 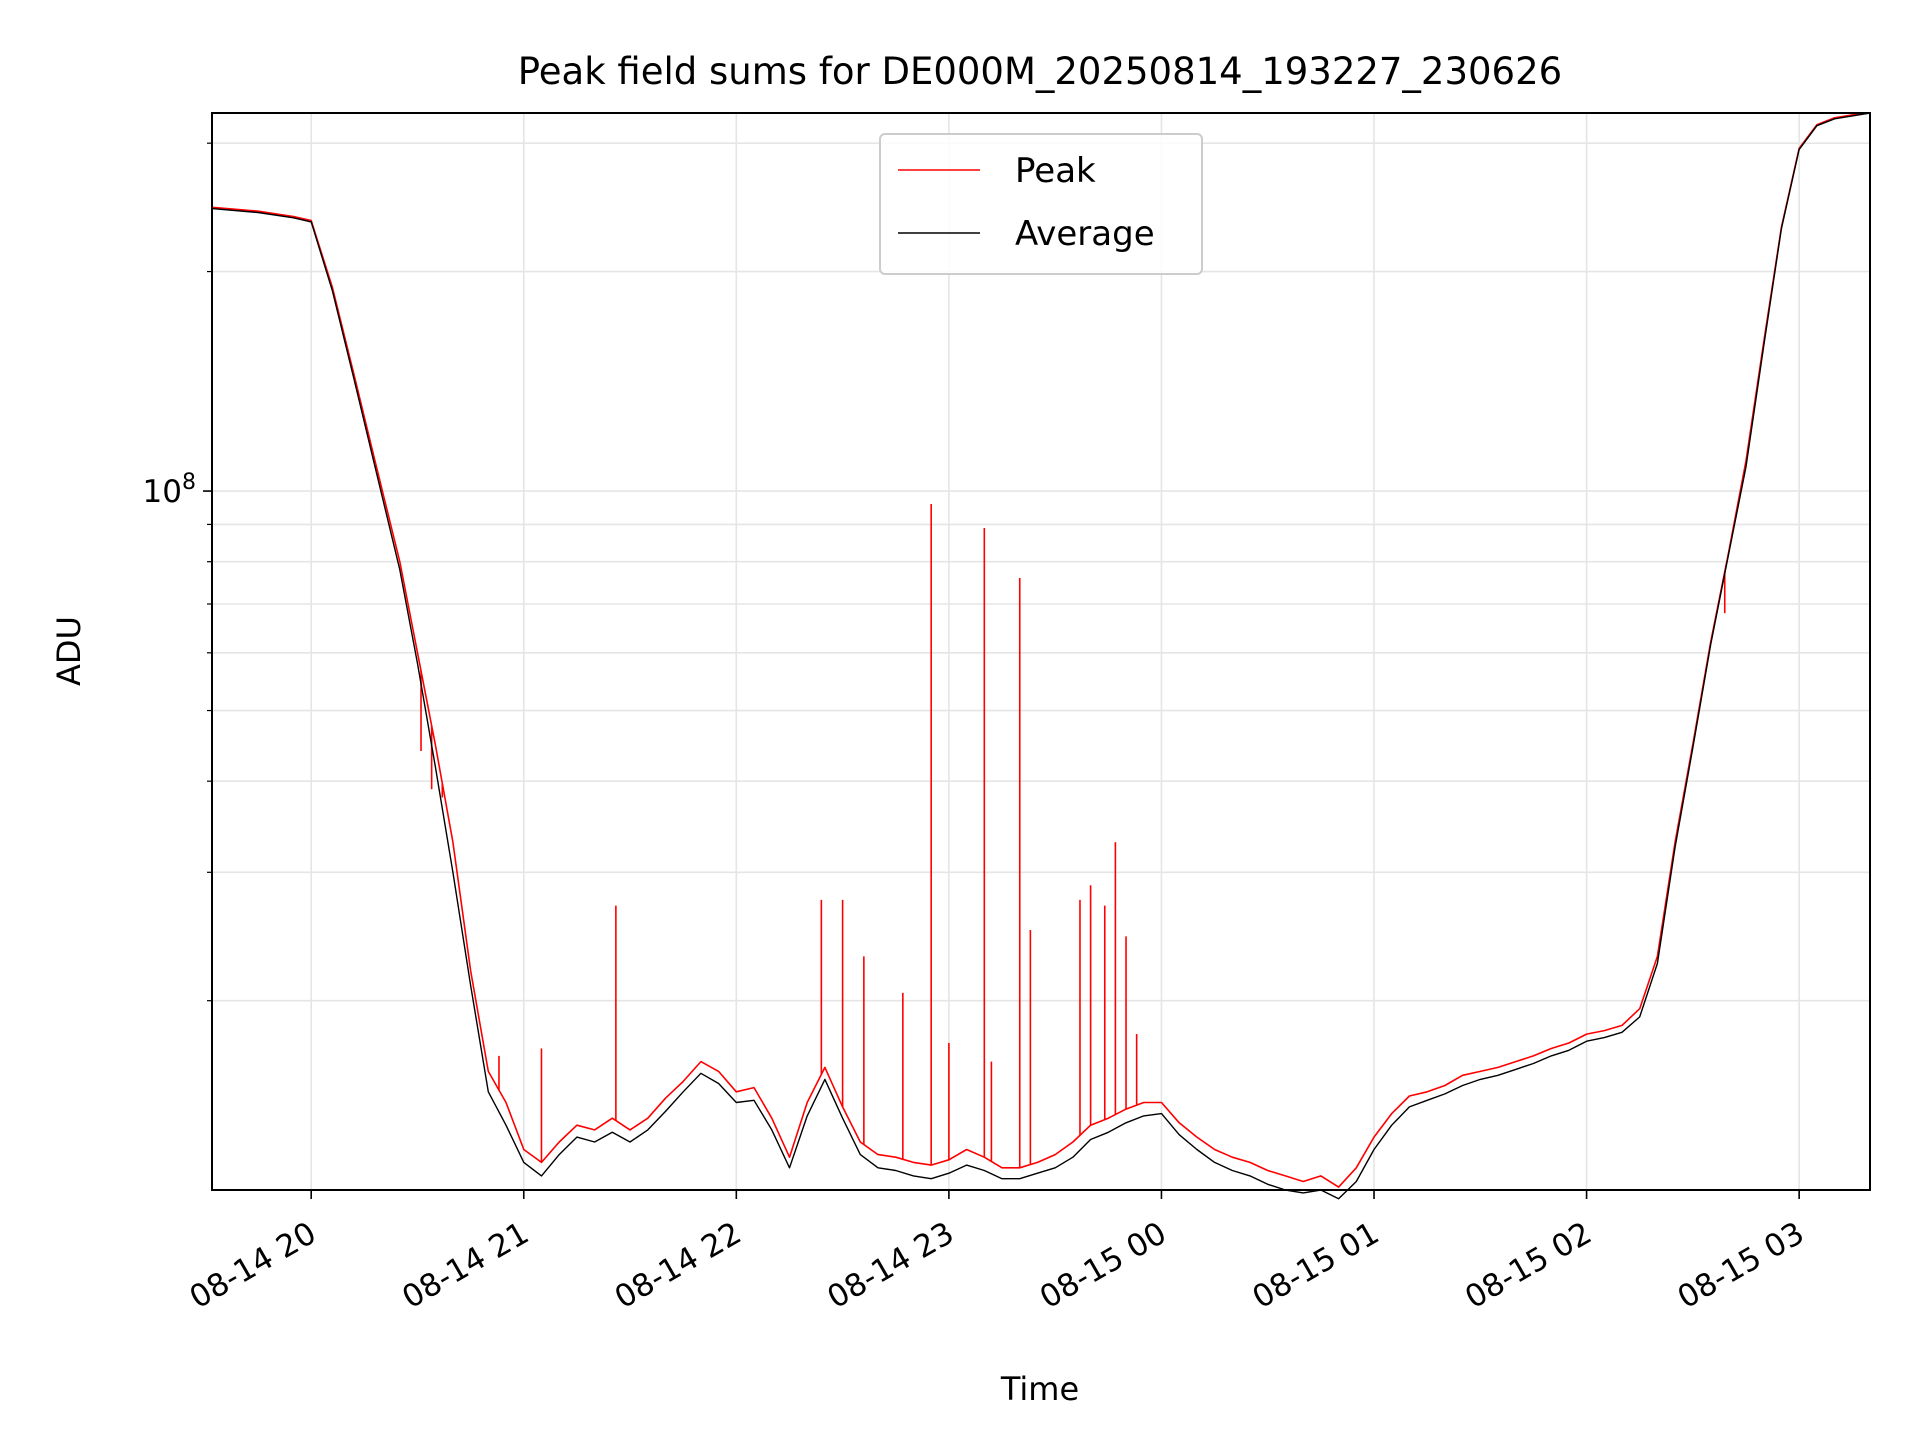 I want to click on y-axis-label: ADU, so click(x=69, y=651).